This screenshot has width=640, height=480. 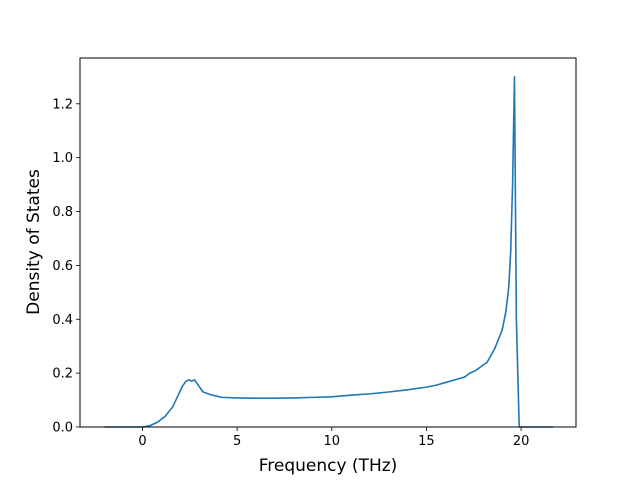 I want to click on y-tick-label: 1.2, so click(x=62, y=104).